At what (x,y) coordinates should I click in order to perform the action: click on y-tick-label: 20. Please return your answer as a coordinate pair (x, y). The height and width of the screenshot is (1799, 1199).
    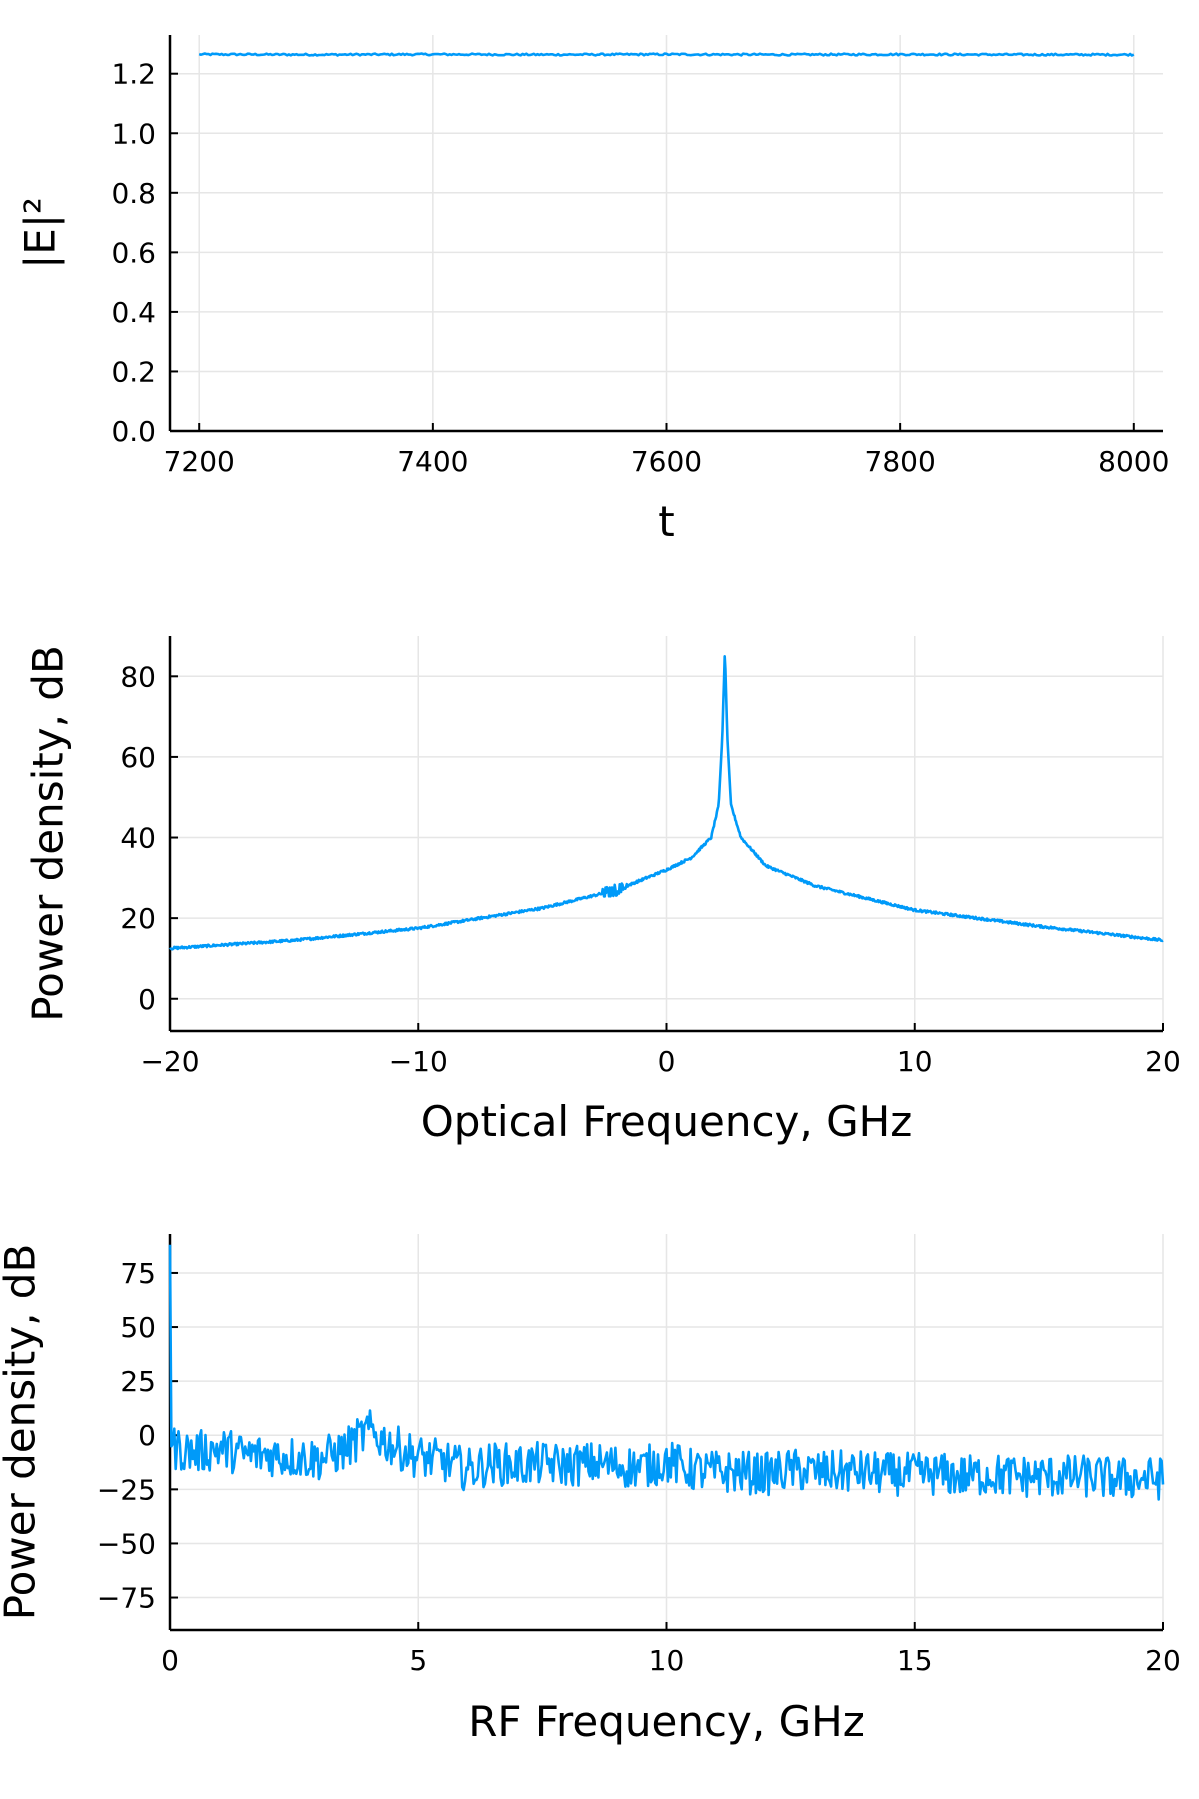
    Looking at the image, I should click on (138, 918).